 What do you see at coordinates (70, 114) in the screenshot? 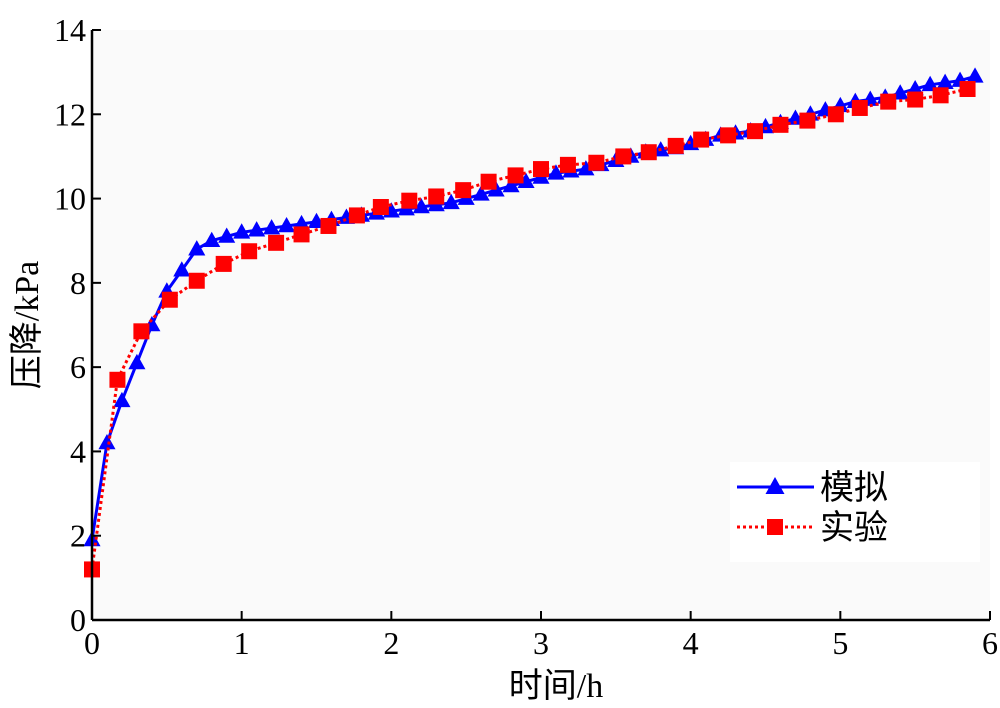
I see `y-tick-label: 12` at bounding box center [70, 114].